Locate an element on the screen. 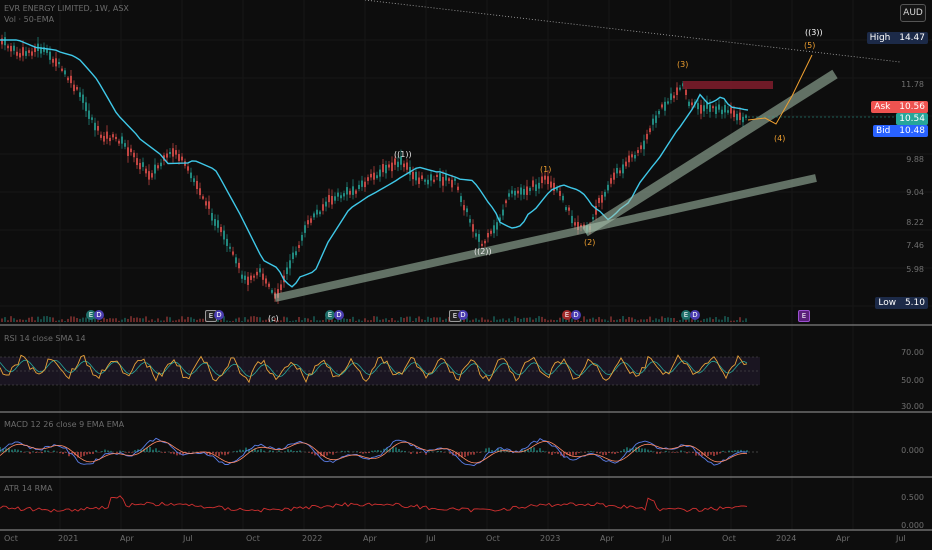 The height and width of the screenshot is (550, 932). currency-button: AUD is located at coordinates (913, 13).